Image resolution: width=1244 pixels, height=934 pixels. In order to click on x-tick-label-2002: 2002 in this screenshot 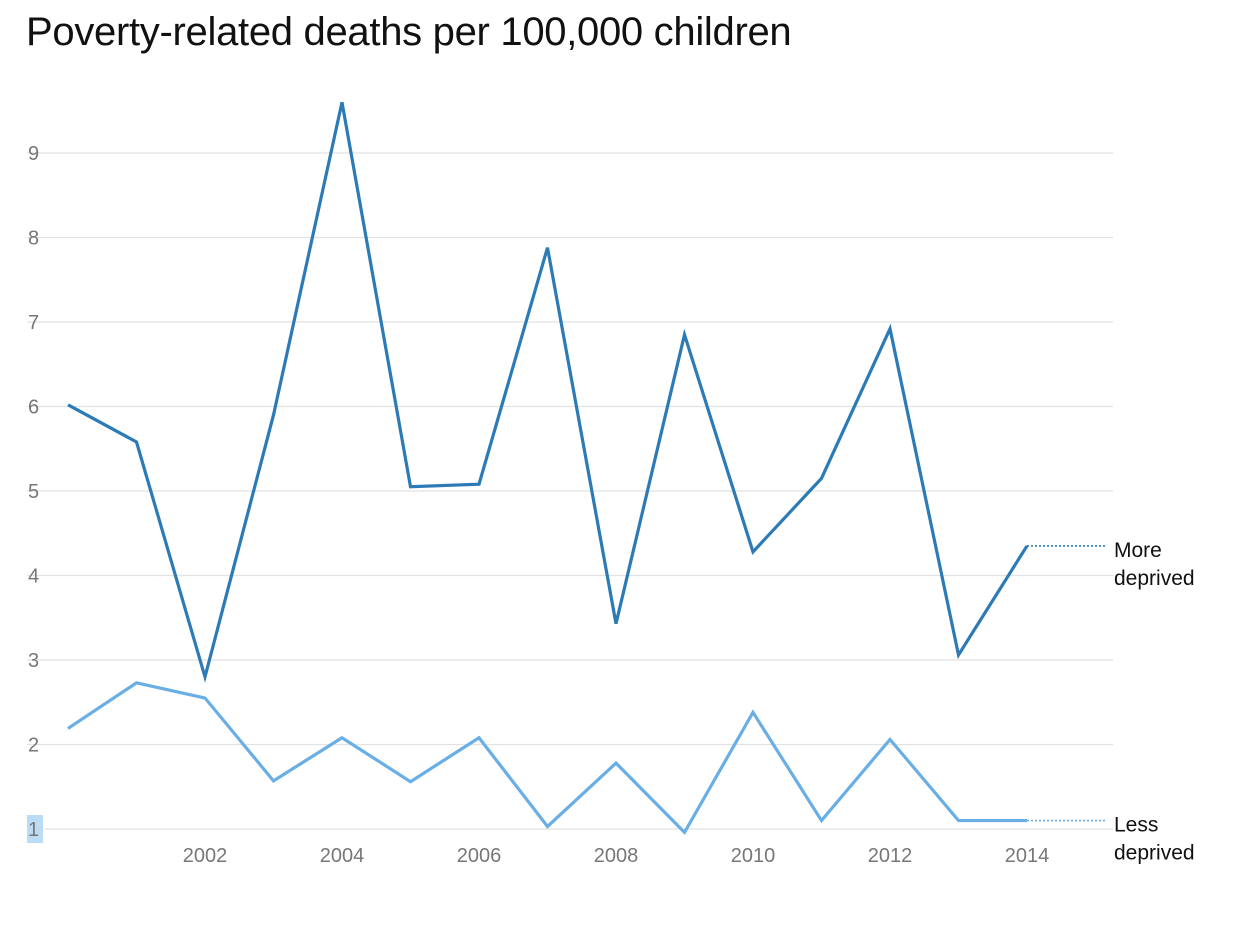, I will do `click(205, 856)`.